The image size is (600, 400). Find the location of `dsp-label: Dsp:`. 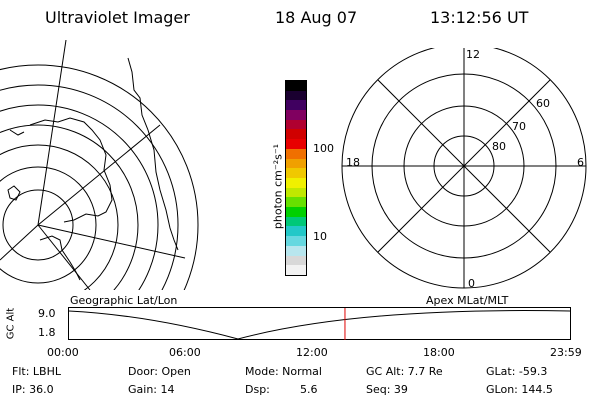

dsp-label: Dsp: is located at coordinates (257, 389).